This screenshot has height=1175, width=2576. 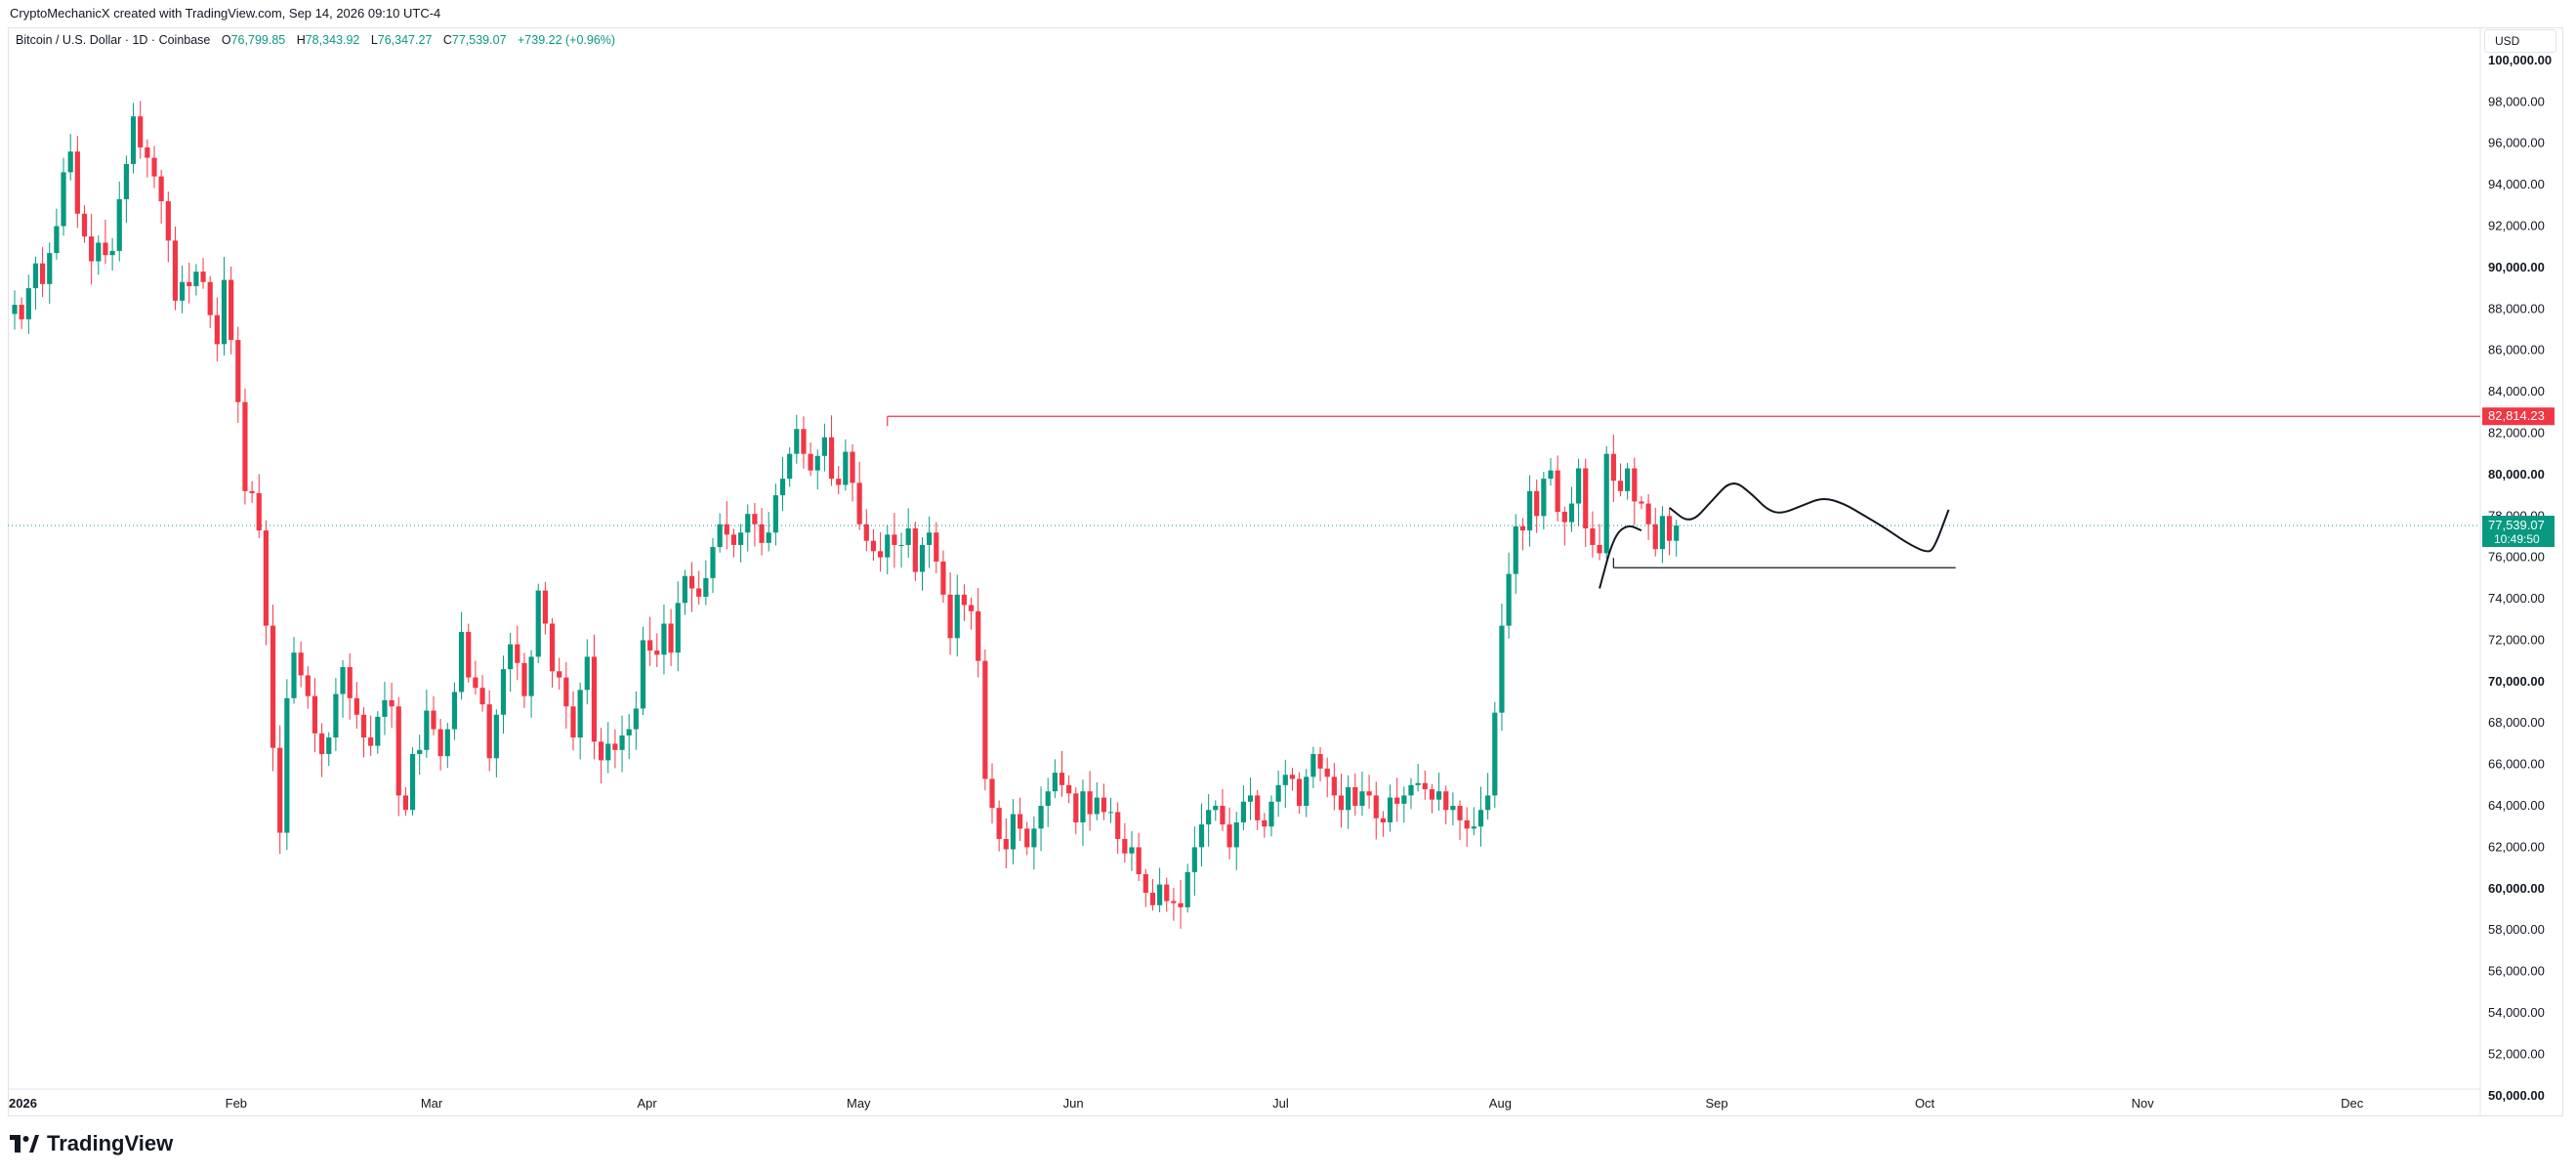 I want to click on x-tick-label: Dec, so click(x=2352, y=1103).